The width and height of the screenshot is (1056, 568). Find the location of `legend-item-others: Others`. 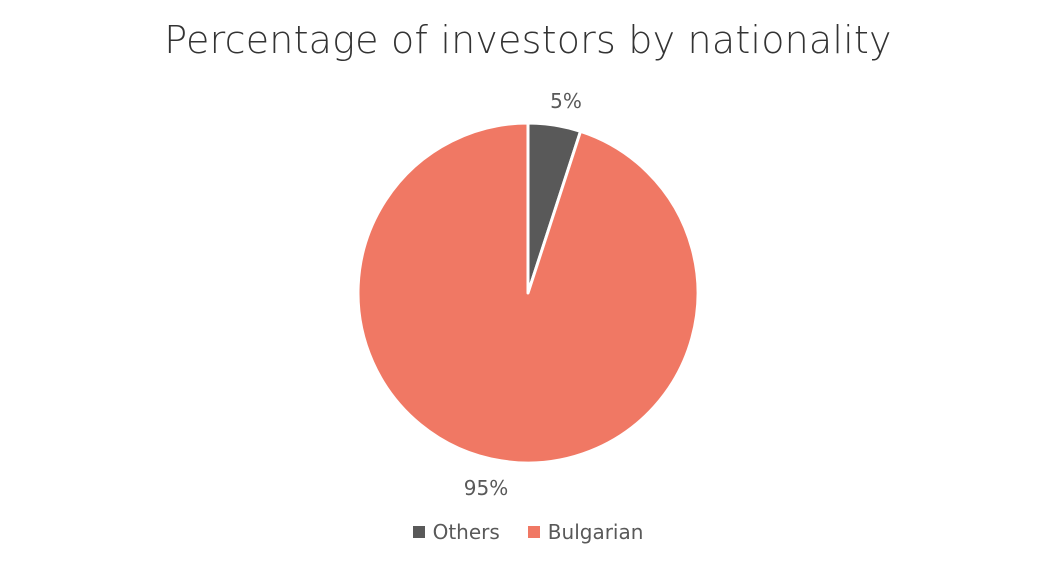

legend-item-others: Others is located at coordinates (456, 532).